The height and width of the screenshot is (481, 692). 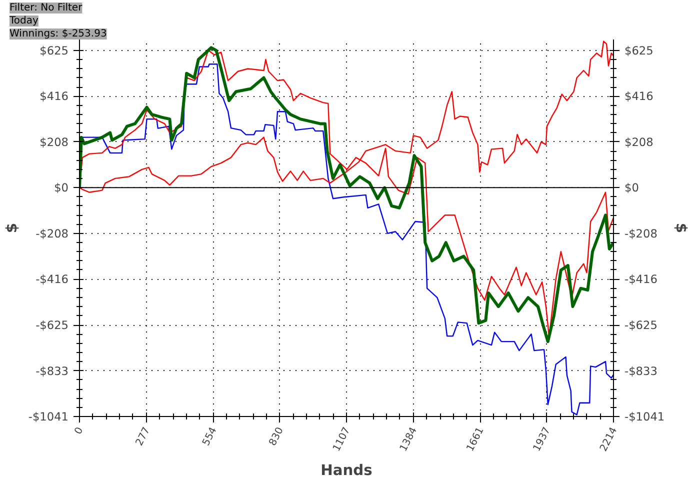 What do you see at coordinates (276, 437) in the screenshot?
I see `x-tick-label: 830` at bounding box center [276, 437].